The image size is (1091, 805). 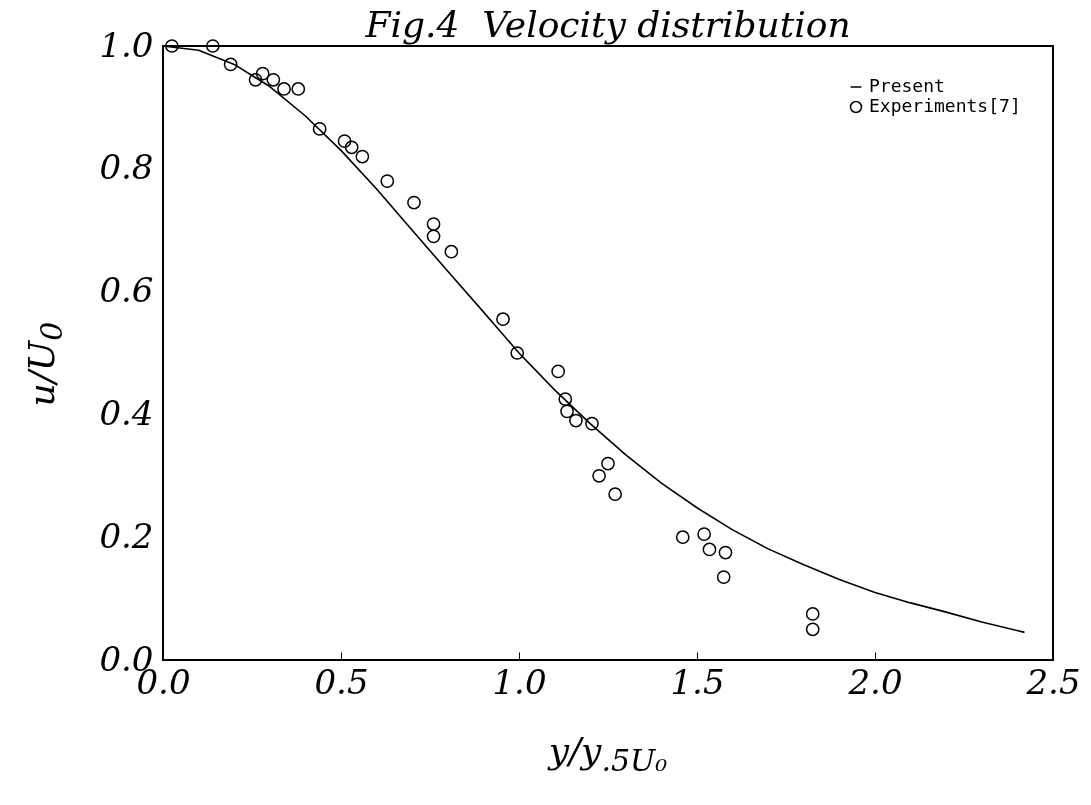 I want to click on chart-title: Fig.4 Velocity distribution, so click(x=608, y=24).